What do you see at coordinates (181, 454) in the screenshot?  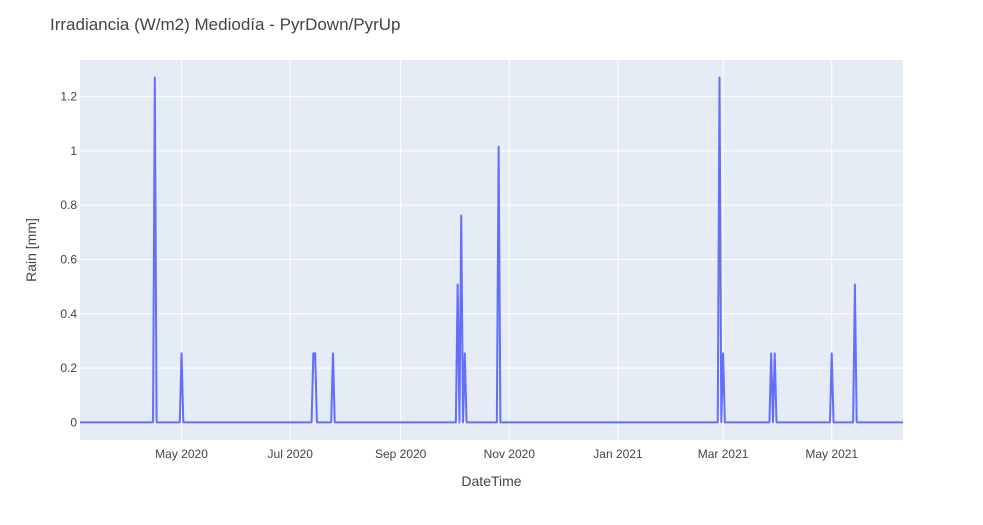 I see `x-tick-label: May 2020` at bounding box center [181, 454].